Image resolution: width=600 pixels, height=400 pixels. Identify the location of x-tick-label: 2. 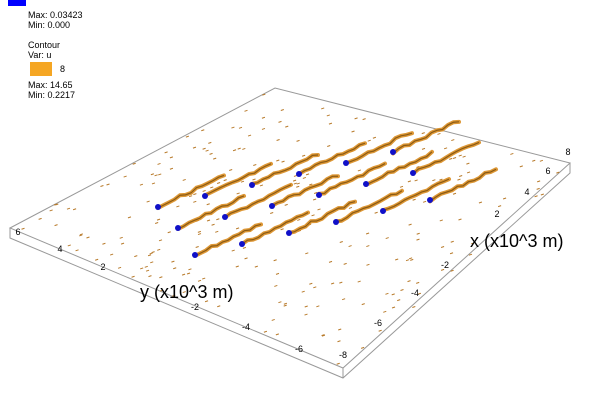
(496, 214).